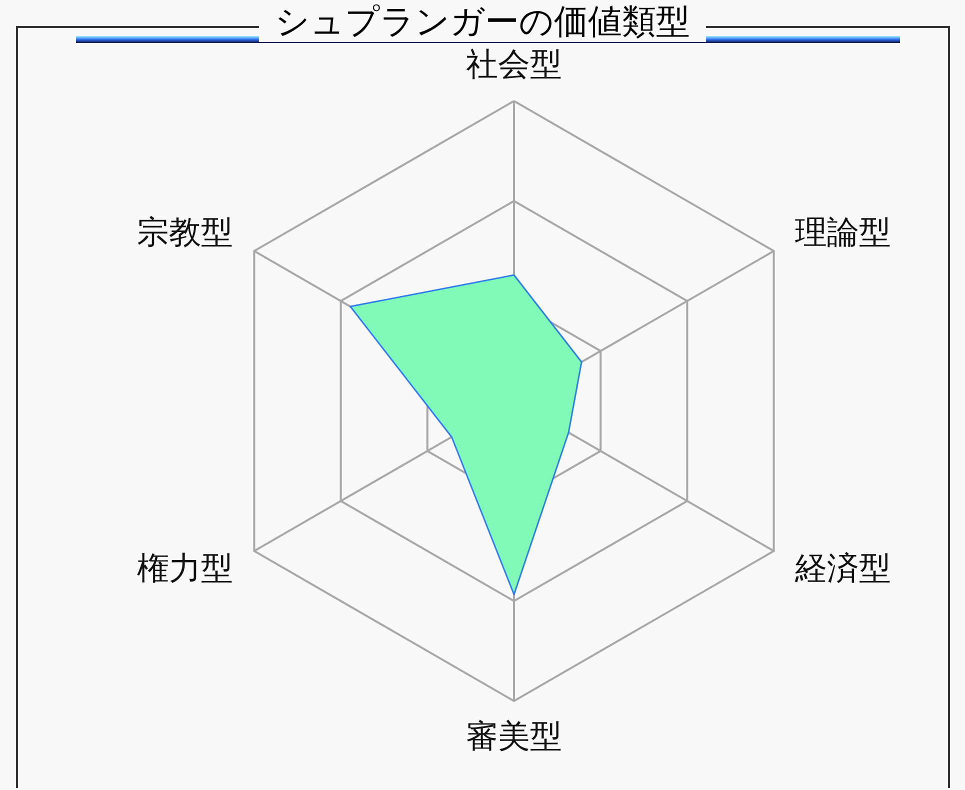 This screenshot has height=790, width=965. Describe the element at coordinates (185, 568) in the screenshot. I see `spoke-label: 権力型` at that location.